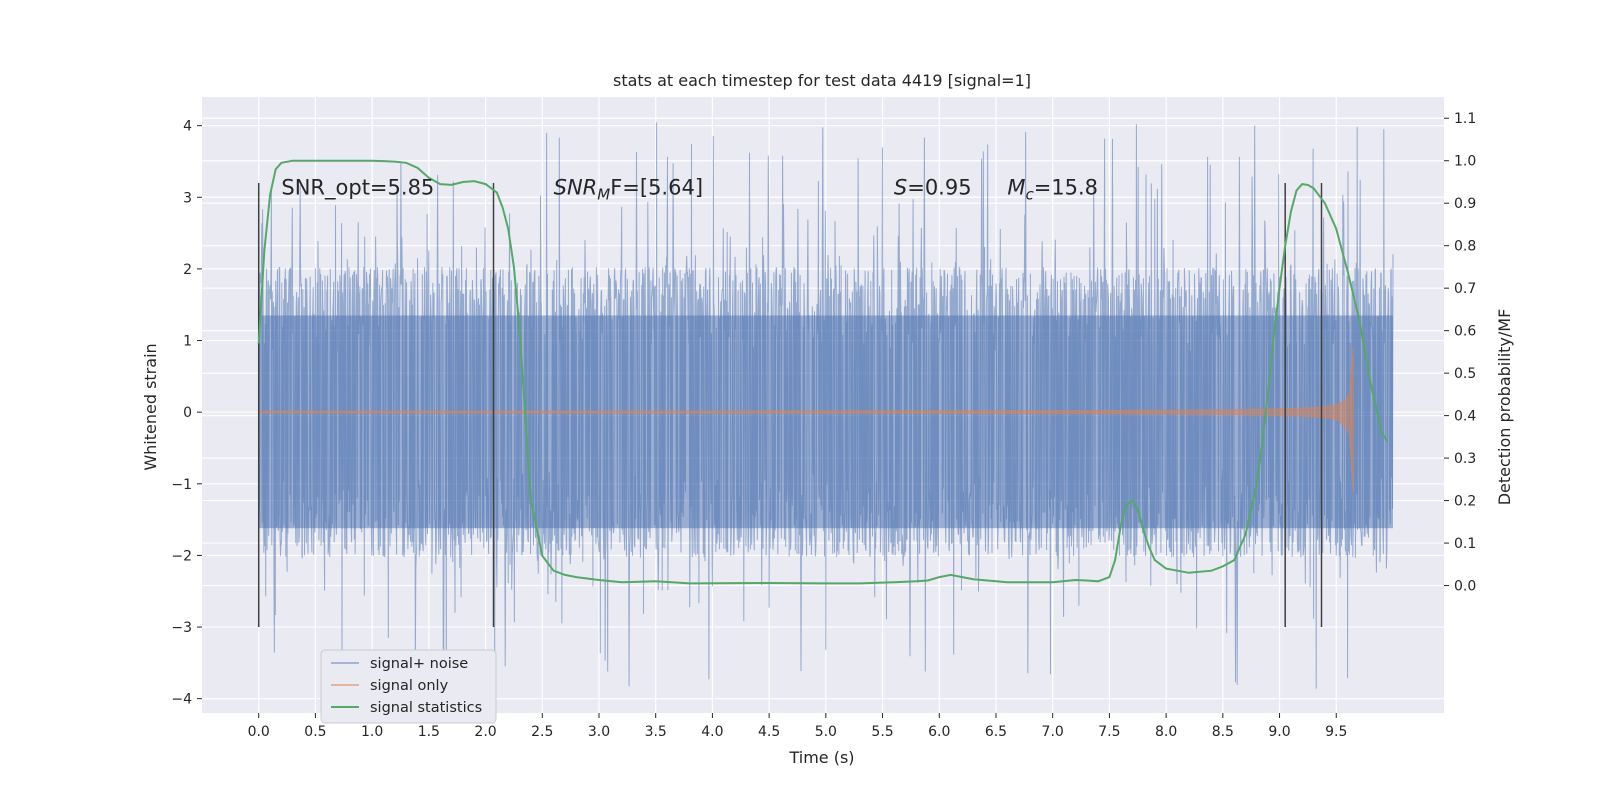 This screenshot has height=800, width=1600. Describe the element at coordinates (1336, 732) in the screenshot. I see `x-tick-label-19: 9.5` at that location.